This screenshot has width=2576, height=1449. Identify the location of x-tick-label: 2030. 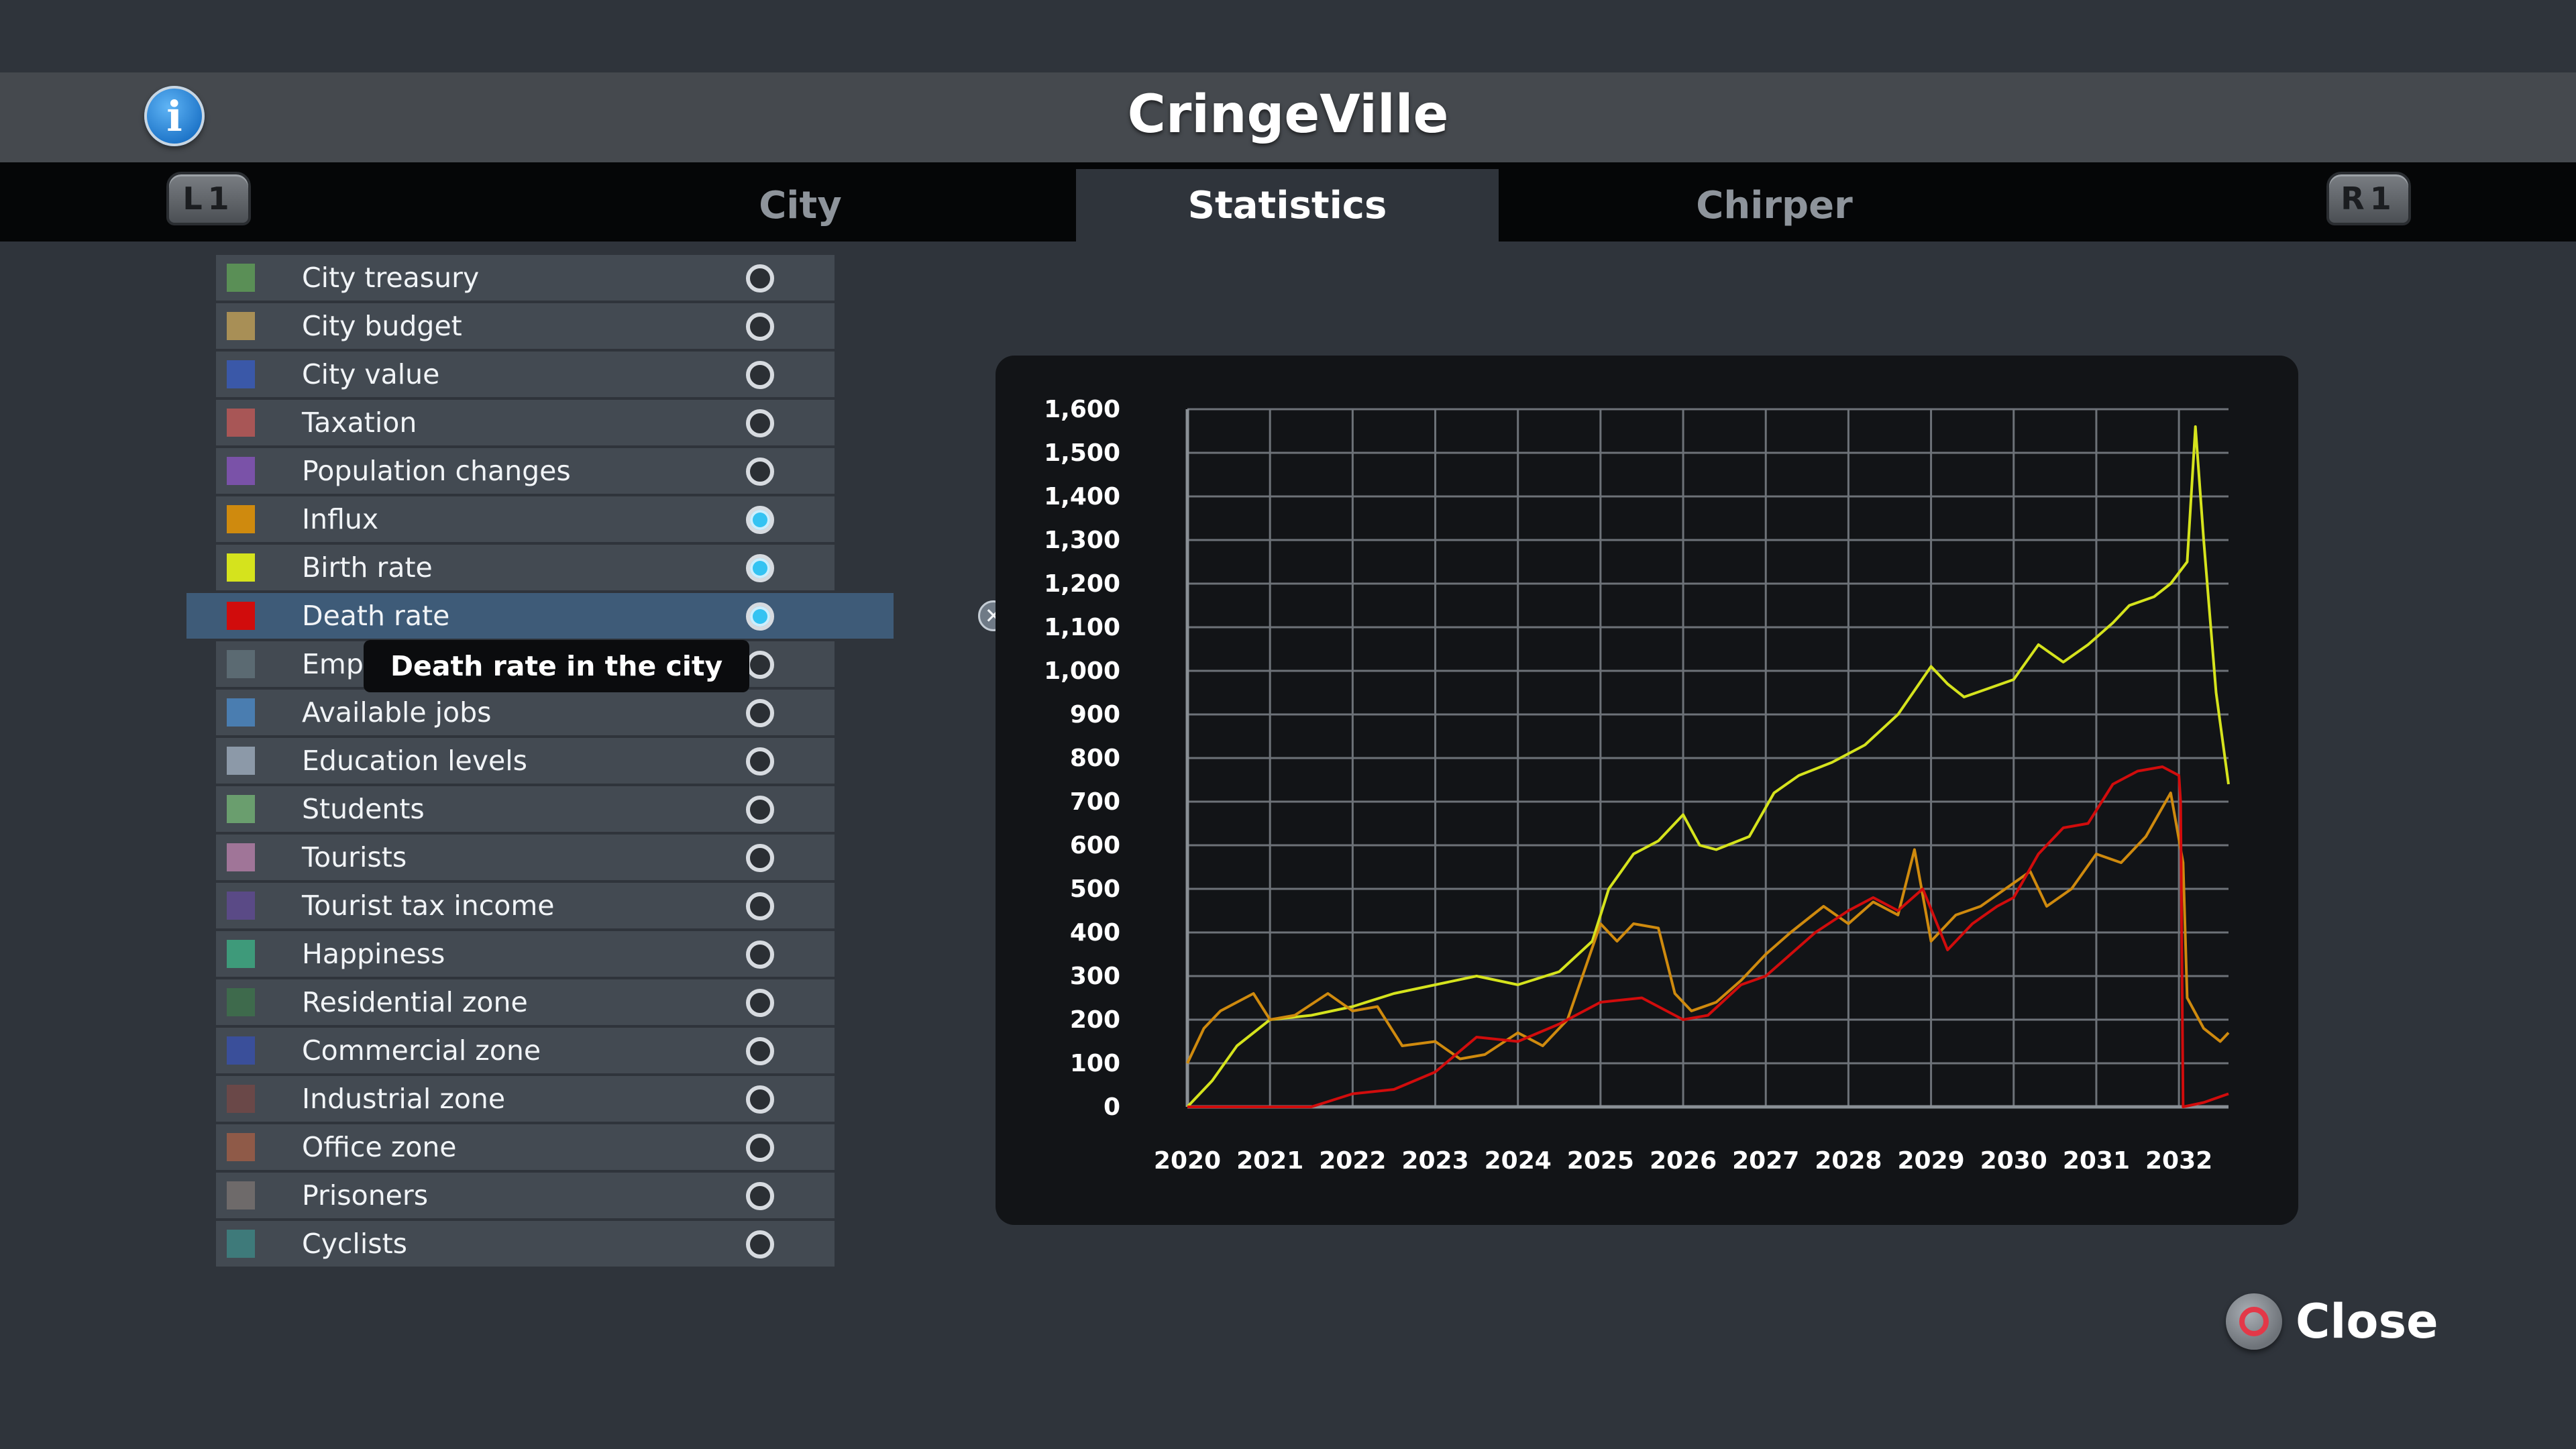
(2013, 1161).